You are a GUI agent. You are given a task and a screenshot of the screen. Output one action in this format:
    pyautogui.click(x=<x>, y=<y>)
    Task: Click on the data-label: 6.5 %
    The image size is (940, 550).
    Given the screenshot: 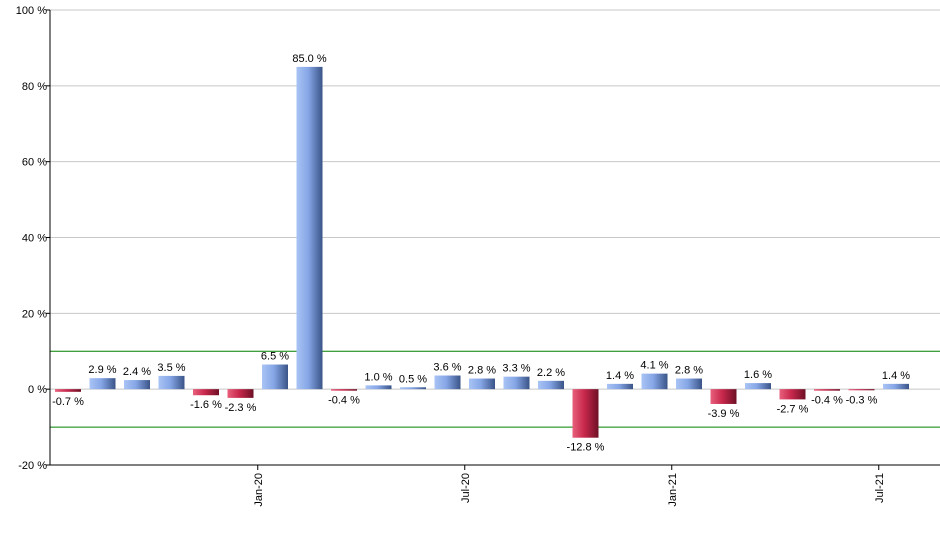 What is the action you would take?
    pyautogui.click(x=275, y=357)
    